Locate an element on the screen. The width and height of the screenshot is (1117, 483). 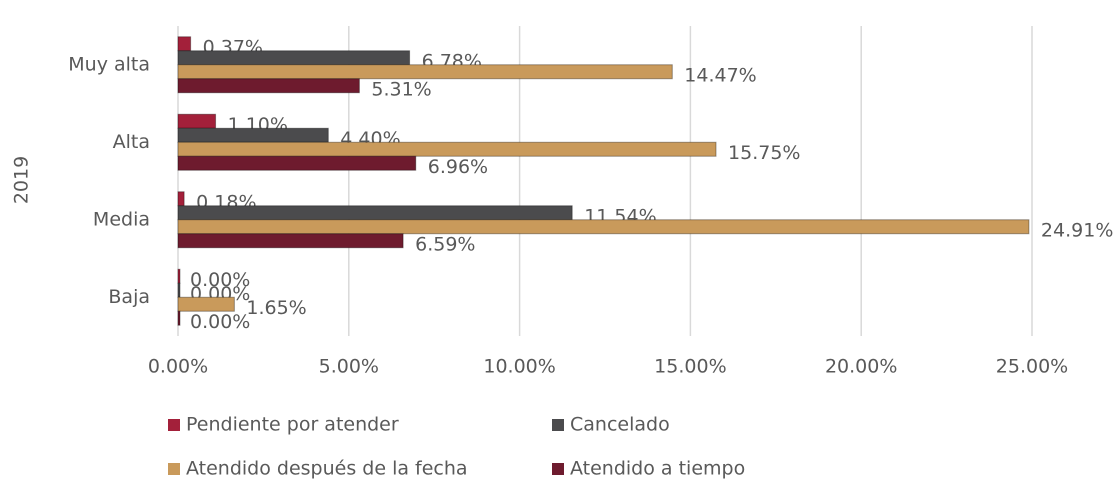
legend-label: Cancelado is located at coordinates (620, 425).